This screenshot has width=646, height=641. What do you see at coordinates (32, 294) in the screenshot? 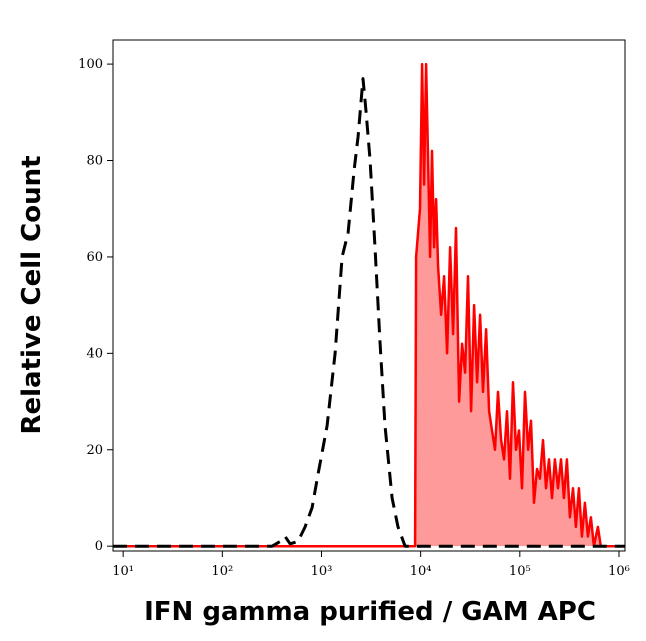
I see `y-axis-title: Relative Cell Count` at bounding box center [32, 294].